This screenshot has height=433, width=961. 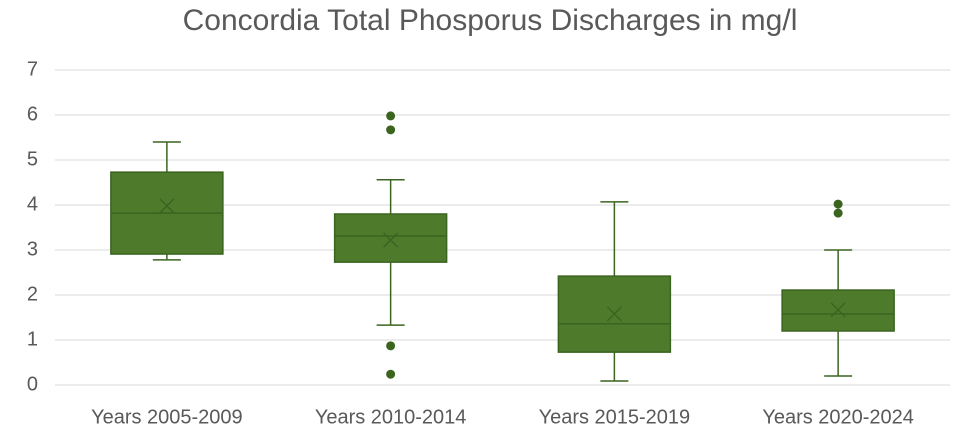 What do you see at coordinates (32, 159) in the screenshot?
I see `y-tick-label: 5` at bounding box center [32, 159].